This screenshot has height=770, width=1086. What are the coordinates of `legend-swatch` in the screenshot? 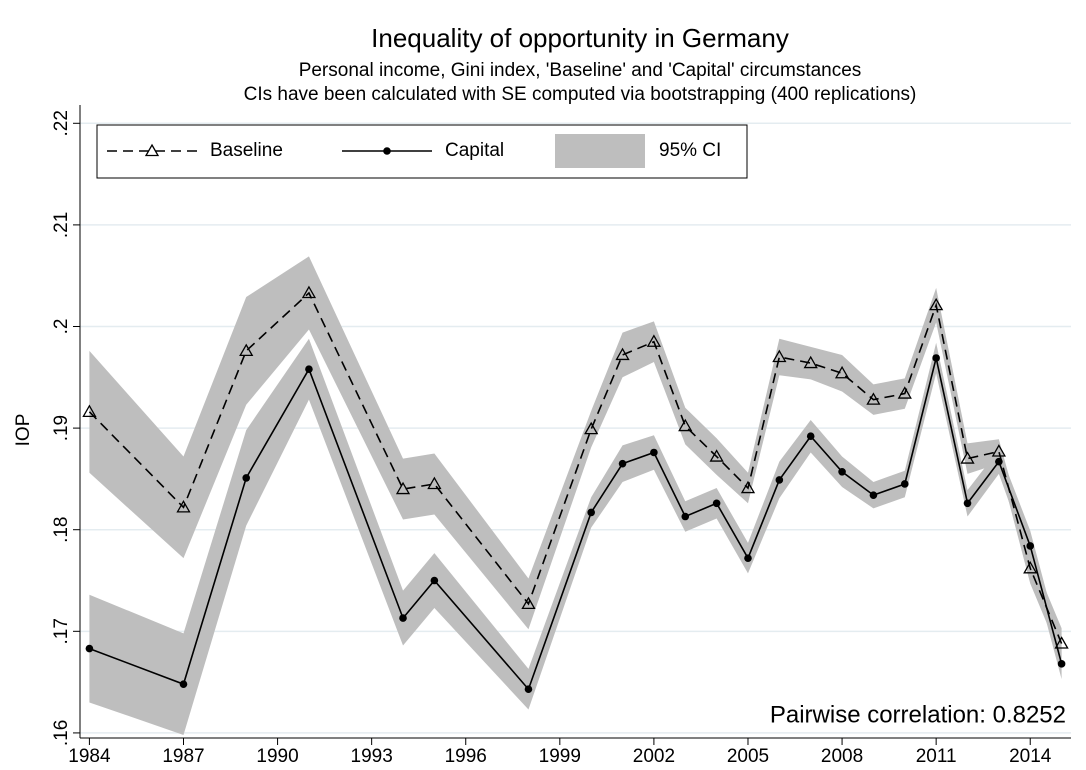 It's located at (600, 151).